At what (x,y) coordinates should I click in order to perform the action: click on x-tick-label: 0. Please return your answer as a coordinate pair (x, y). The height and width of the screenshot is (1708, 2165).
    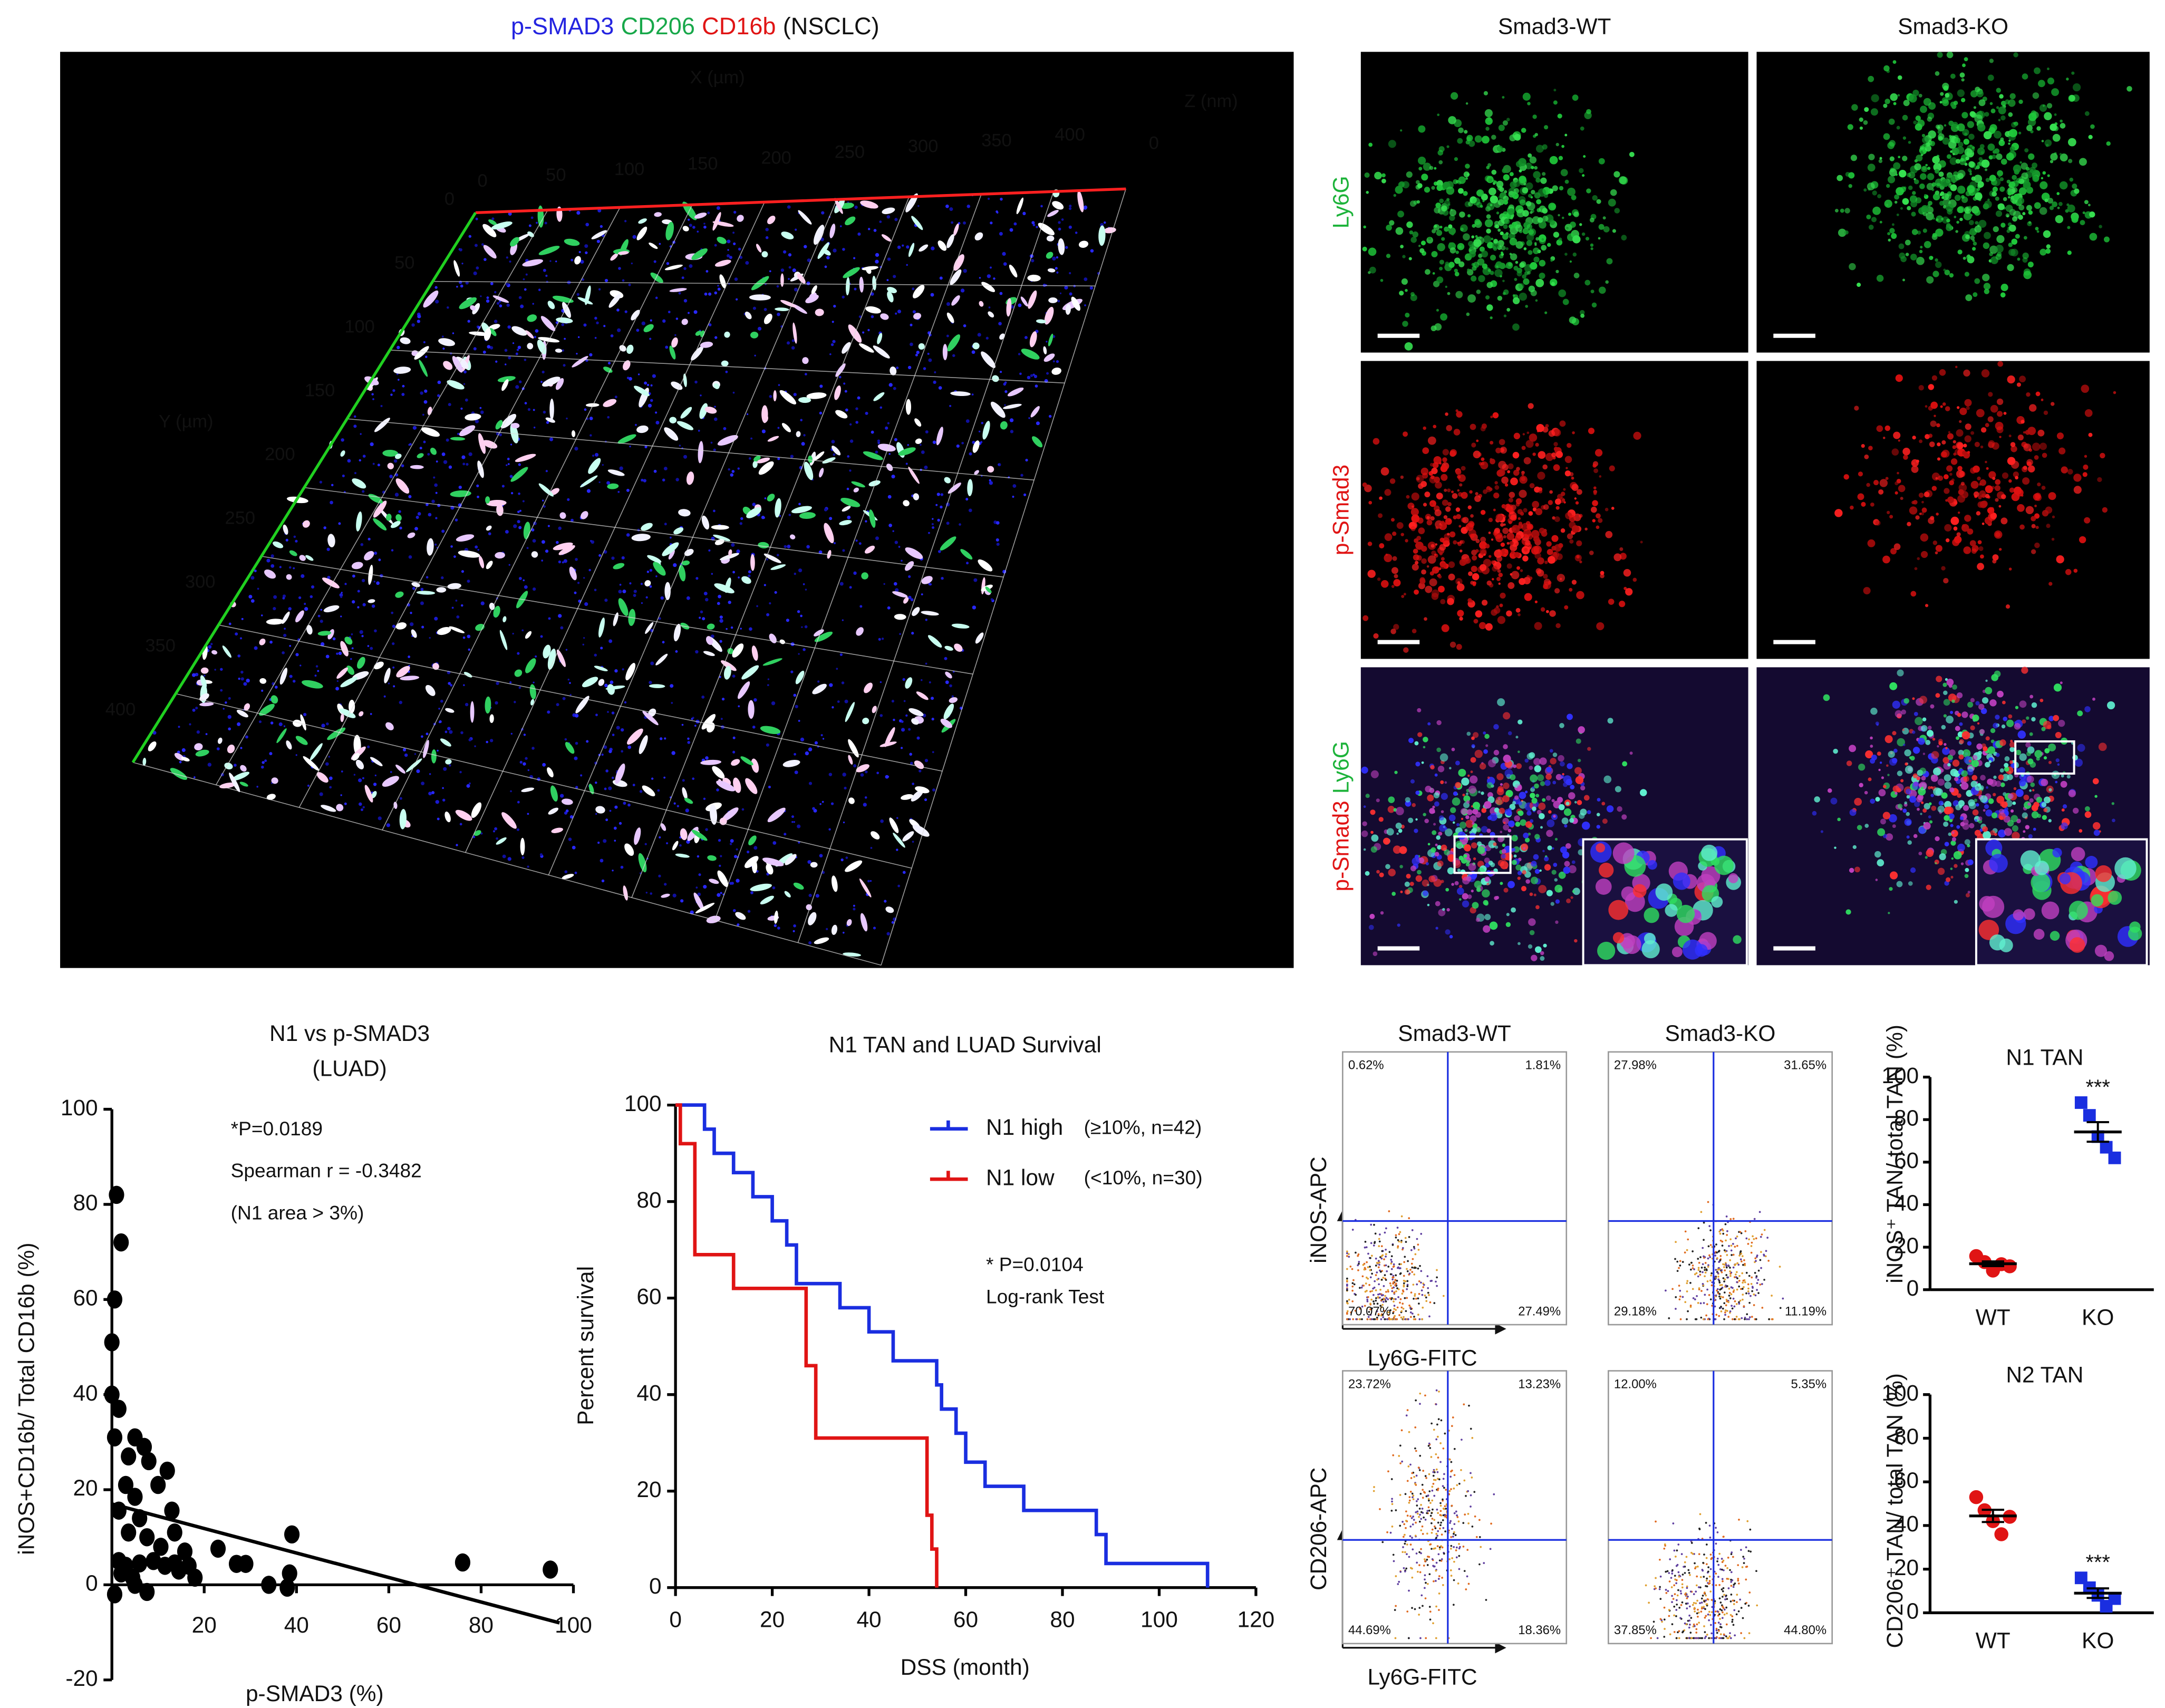
    Looking at the image, I should click on (483, 181).